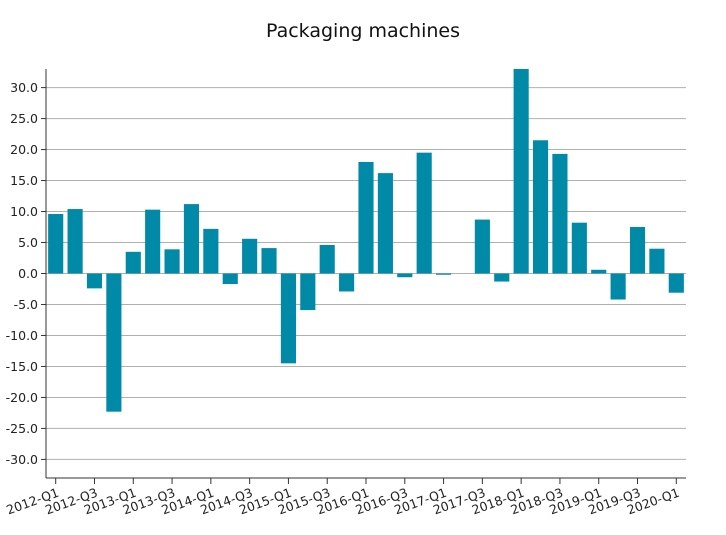  What do you see at coordinates (28, 242) in the screenshot?
I see `y-tick-label: 5.0` at bounding box center [28, 242].